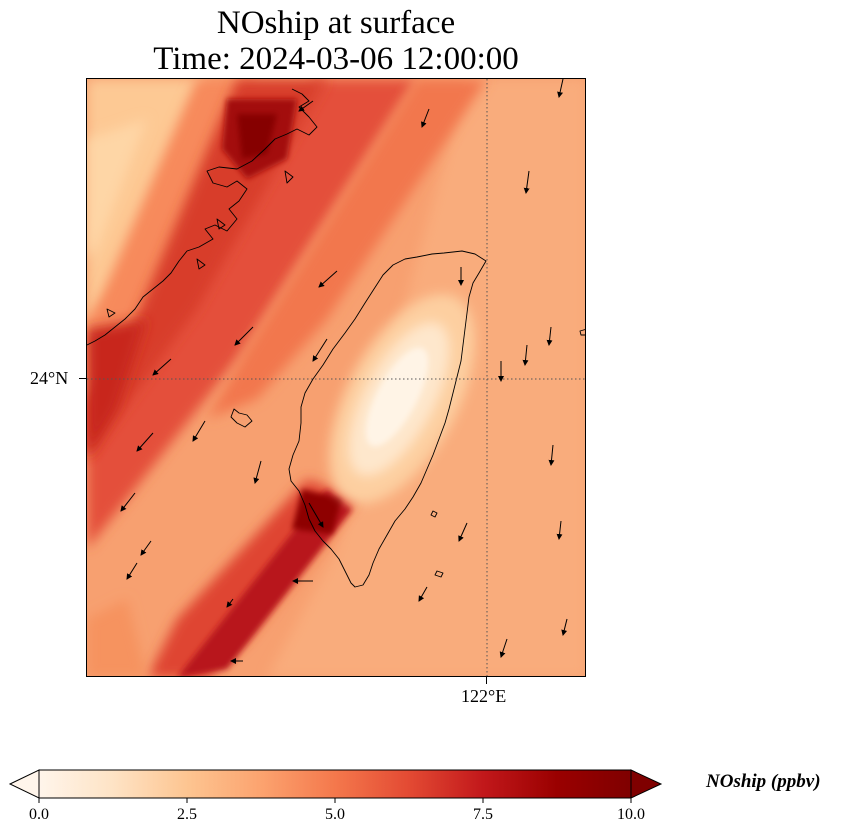  I want to click on colorbar-tick-label: 0.0, so click(39, 814).